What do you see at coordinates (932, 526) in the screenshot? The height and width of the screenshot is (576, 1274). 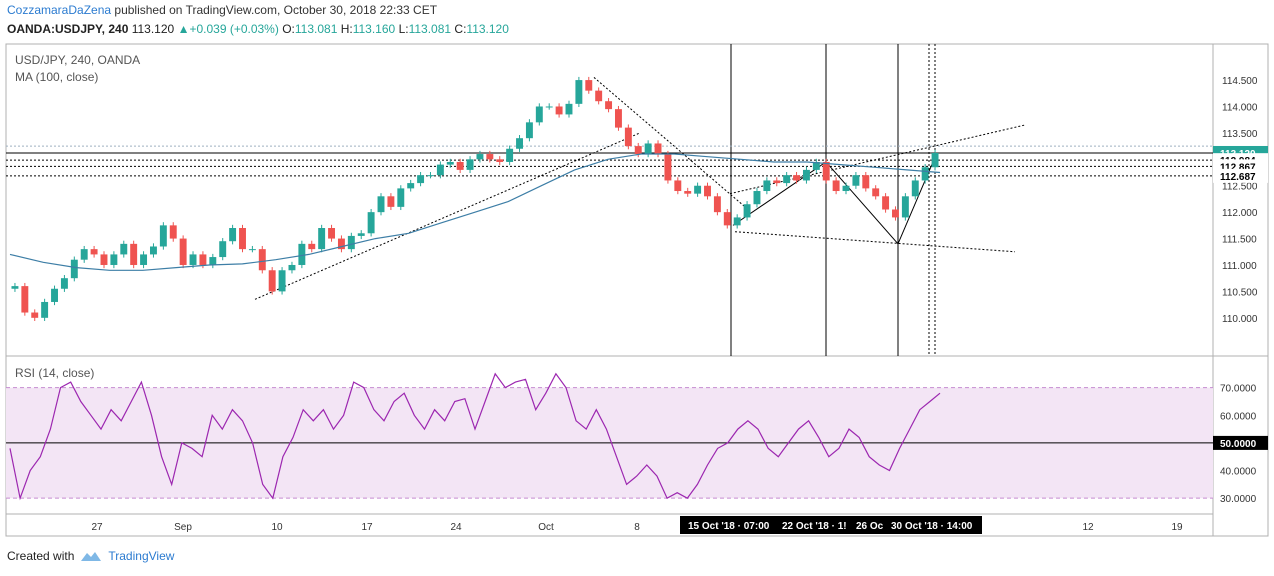 I see `time-tag-label: 30 Oct '18 · 14:00` at bounding box center [932, 526].